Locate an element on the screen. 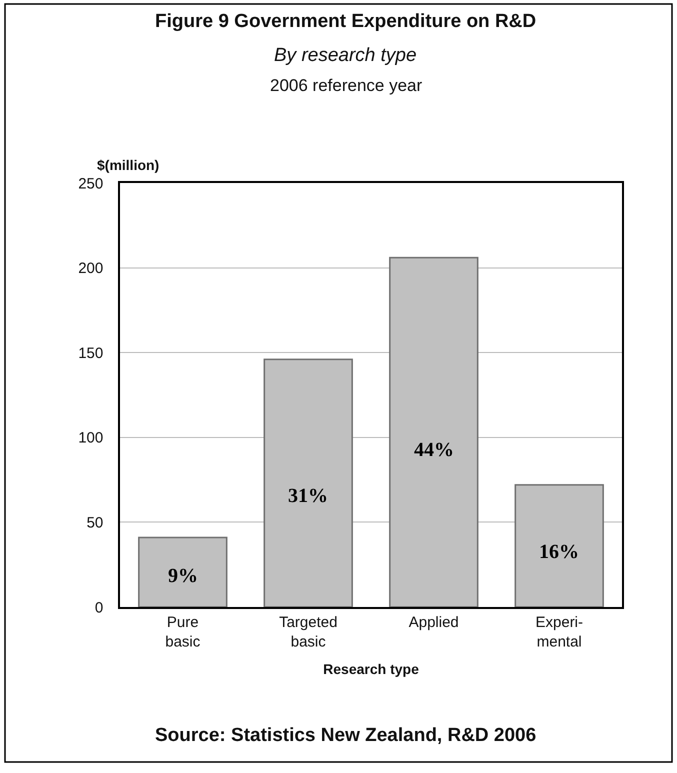 This screenshot has height=773, width=677. y-tick-label: 100 is located at coordinates (91, 438).